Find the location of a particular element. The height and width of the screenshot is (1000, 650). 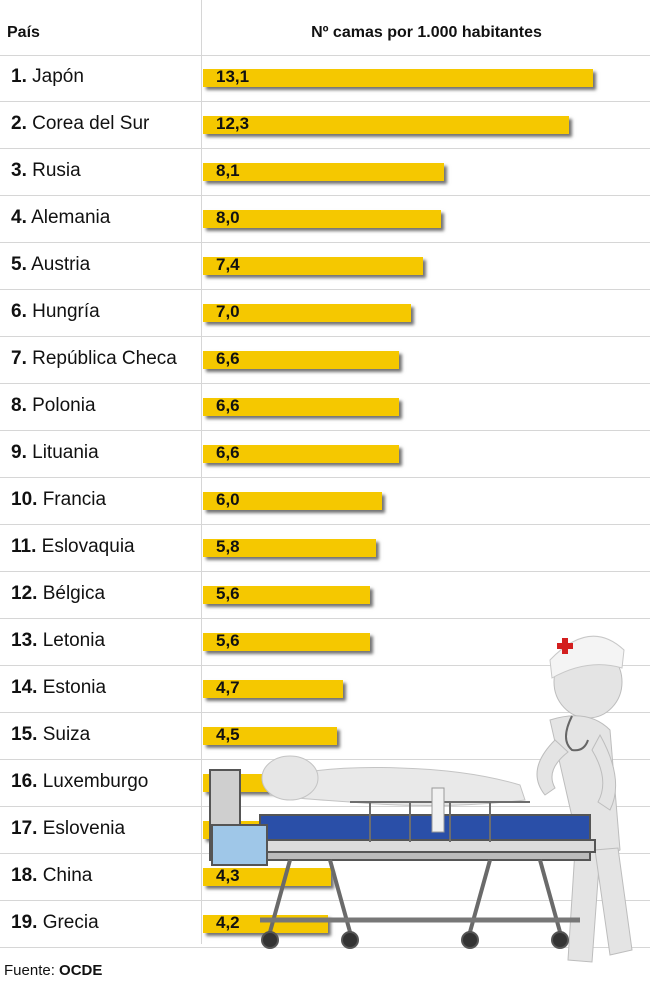

country-name: China is located at coordinates (65, 875).